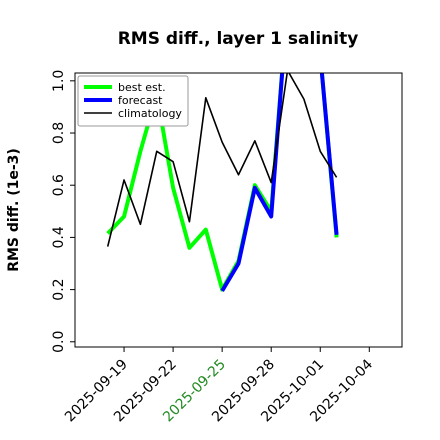 The height and width of the screenshot is (440, 440). What do you see at coordinates (140, 100) in the screenshot?
I see `legend-label: forecast` at bounding box center [140, 100].